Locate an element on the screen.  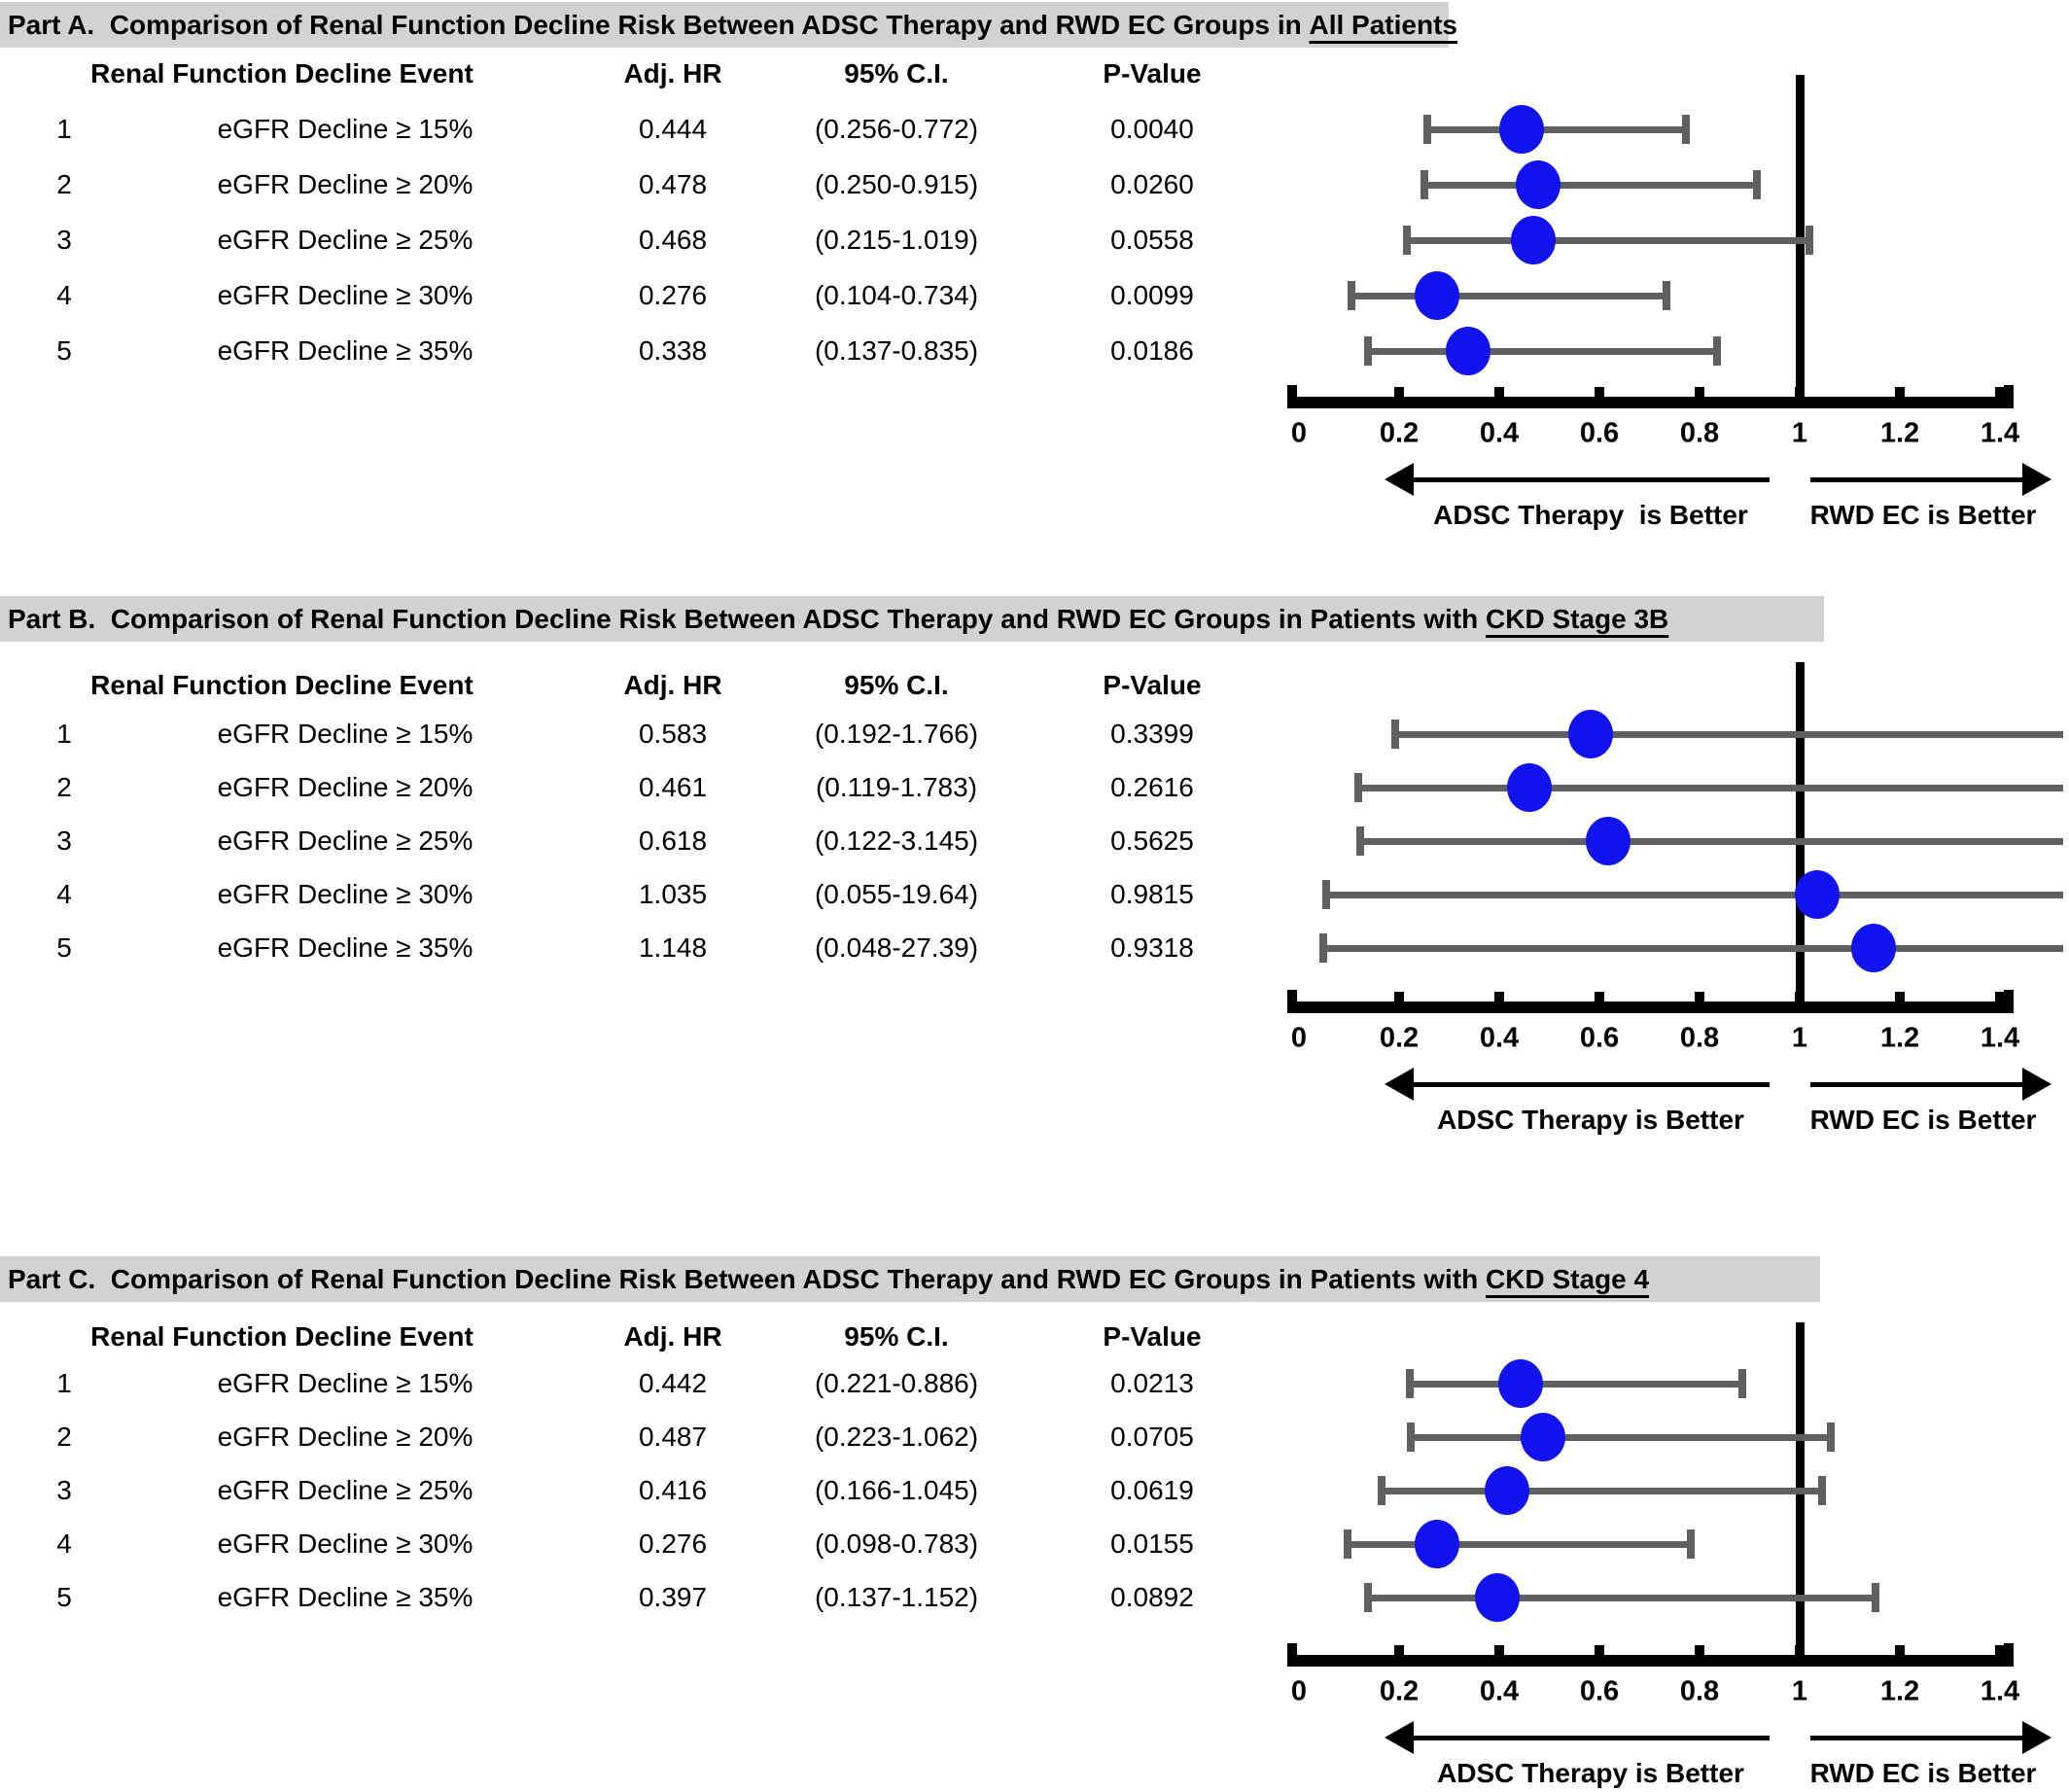
row-pvalue: 0.0186 is located at coordinates (1152, 350).